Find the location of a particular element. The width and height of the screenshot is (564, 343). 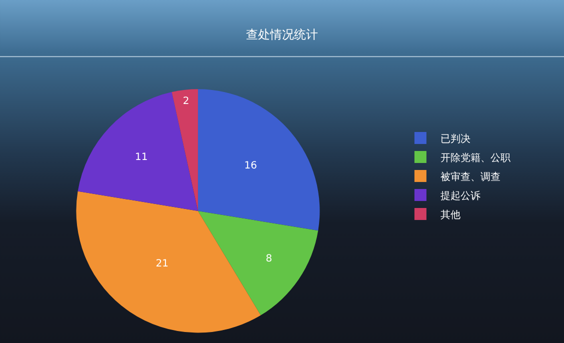

legend-label: 已判决 is located at coordinates (455, 138).